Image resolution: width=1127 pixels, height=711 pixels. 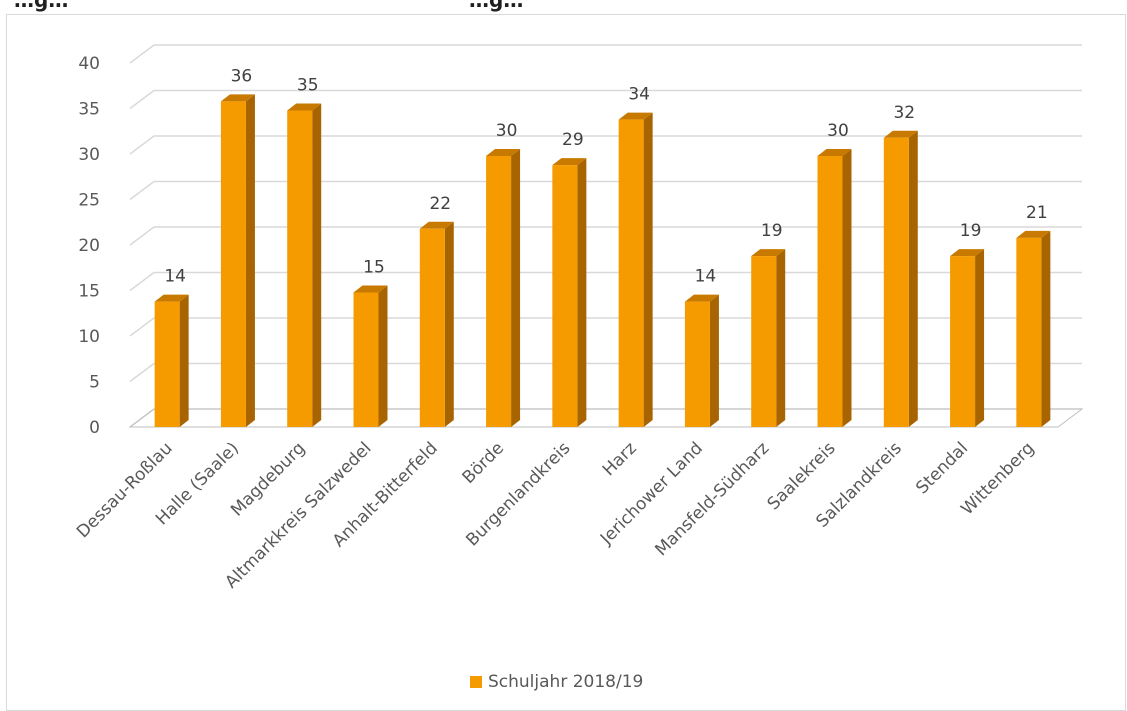 I want to click on x-tick-label: Dessau-Roßlau, so click(x=125, y=490).